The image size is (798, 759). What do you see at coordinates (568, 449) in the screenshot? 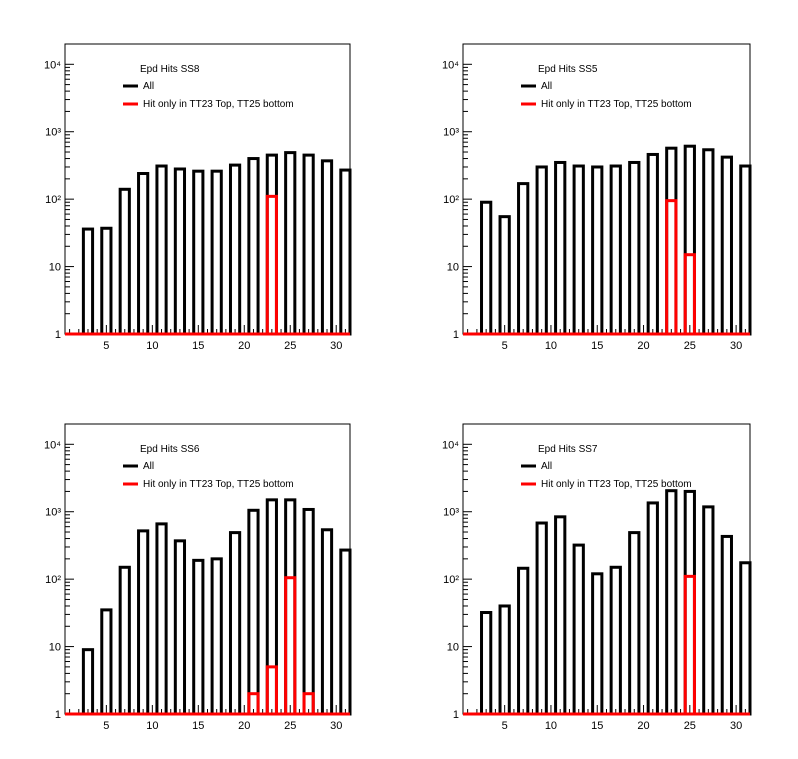
I see `legend-title: Epd Hits SS7` at bounding box center [568, 449].